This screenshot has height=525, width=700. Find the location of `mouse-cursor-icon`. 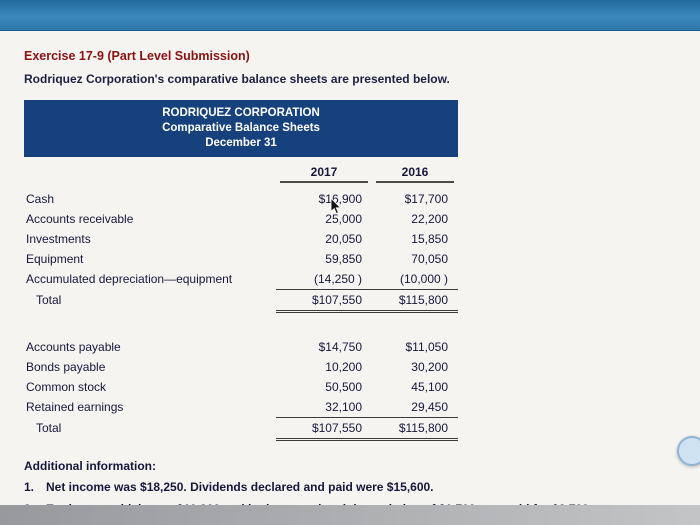

mouse-cursor-icon is located at coordinates (336, 206).